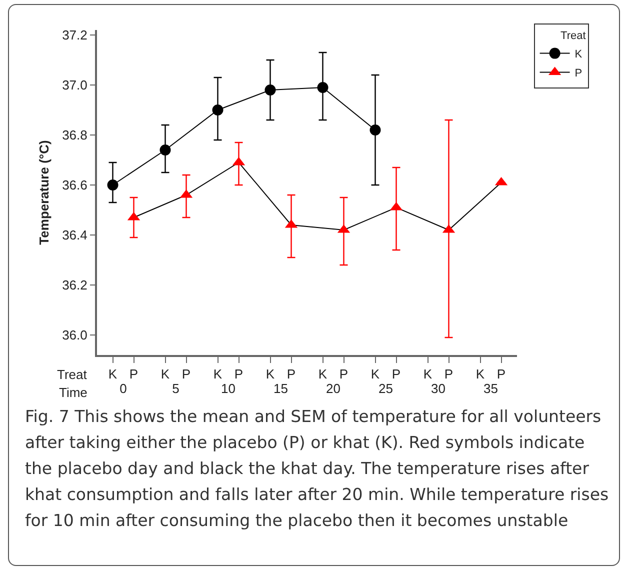 This screenshot has height=578, width=630. What do you see at coordinates (75, 285) in the screenshot?
I see `y-tick-label: 36.2` at bounding box center [75, 285].